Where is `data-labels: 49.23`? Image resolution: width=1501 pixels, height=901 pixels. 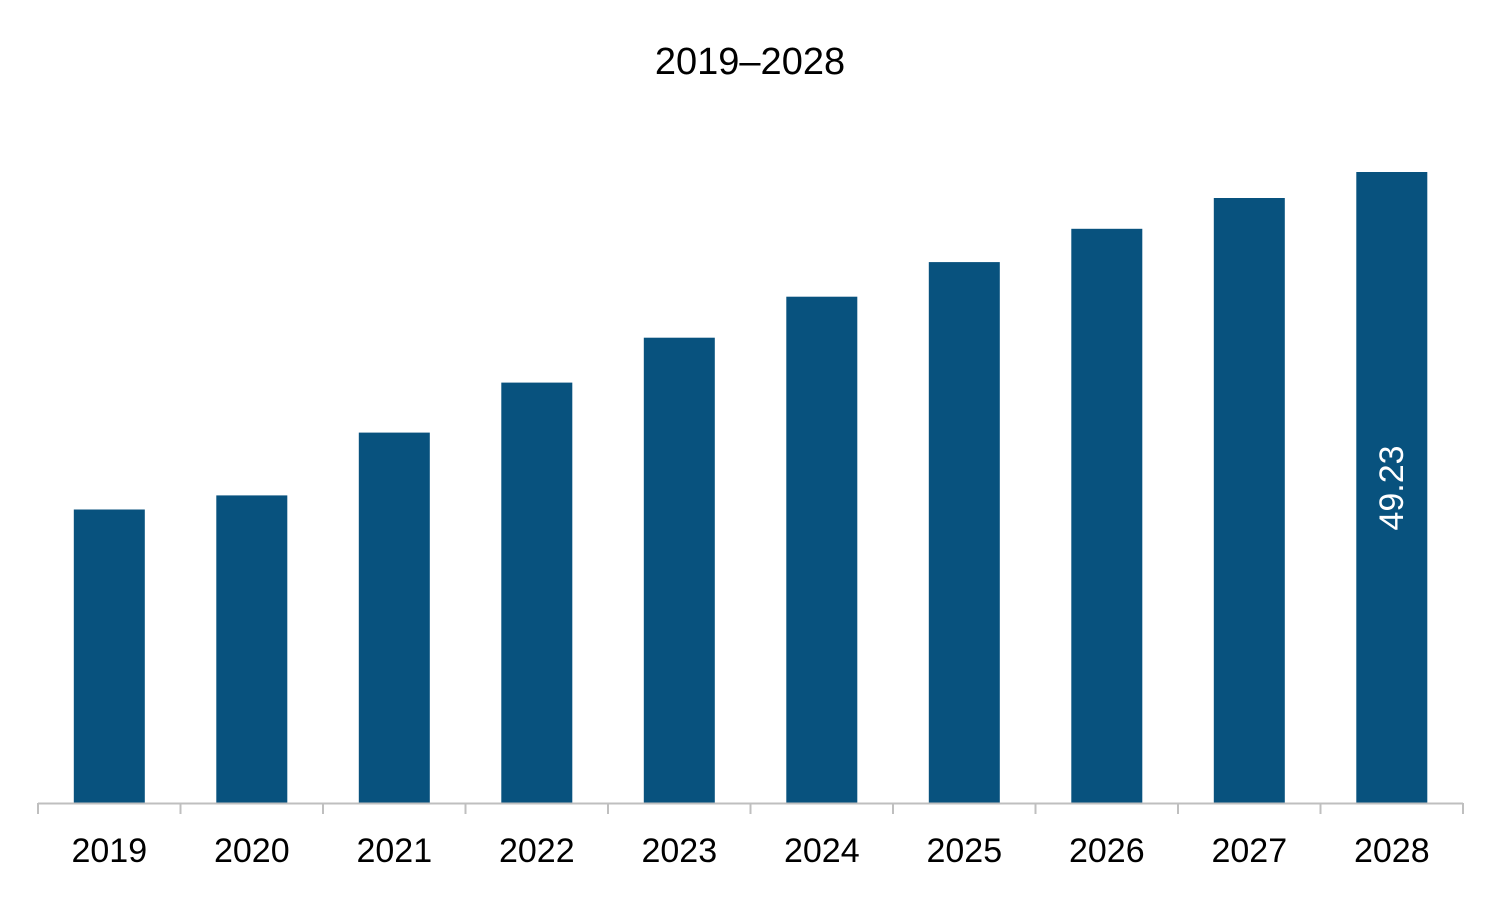
data-labels: 49.23 is located at coordinates (1392, 487).